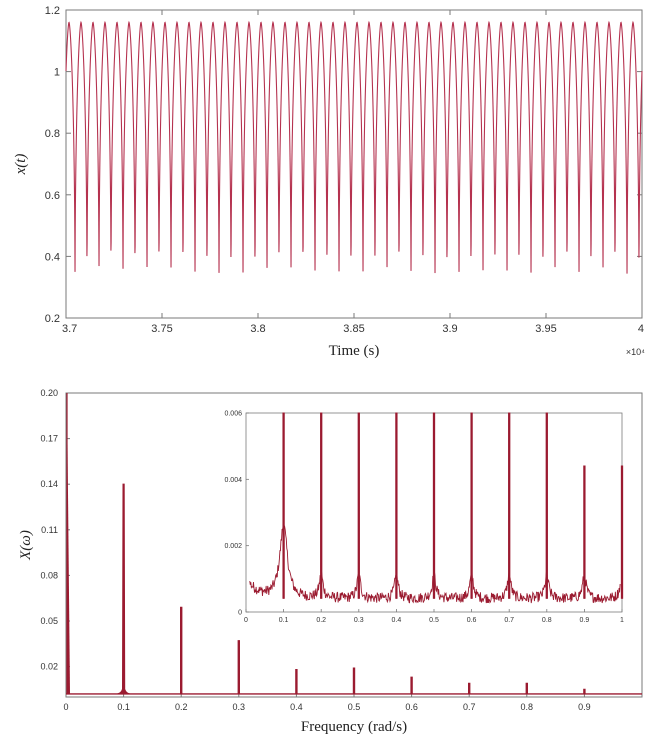  Describe the element at coordinates (49, 393) in the screenshot. I see `spectrum-ytick-label: 0.20` at that location.